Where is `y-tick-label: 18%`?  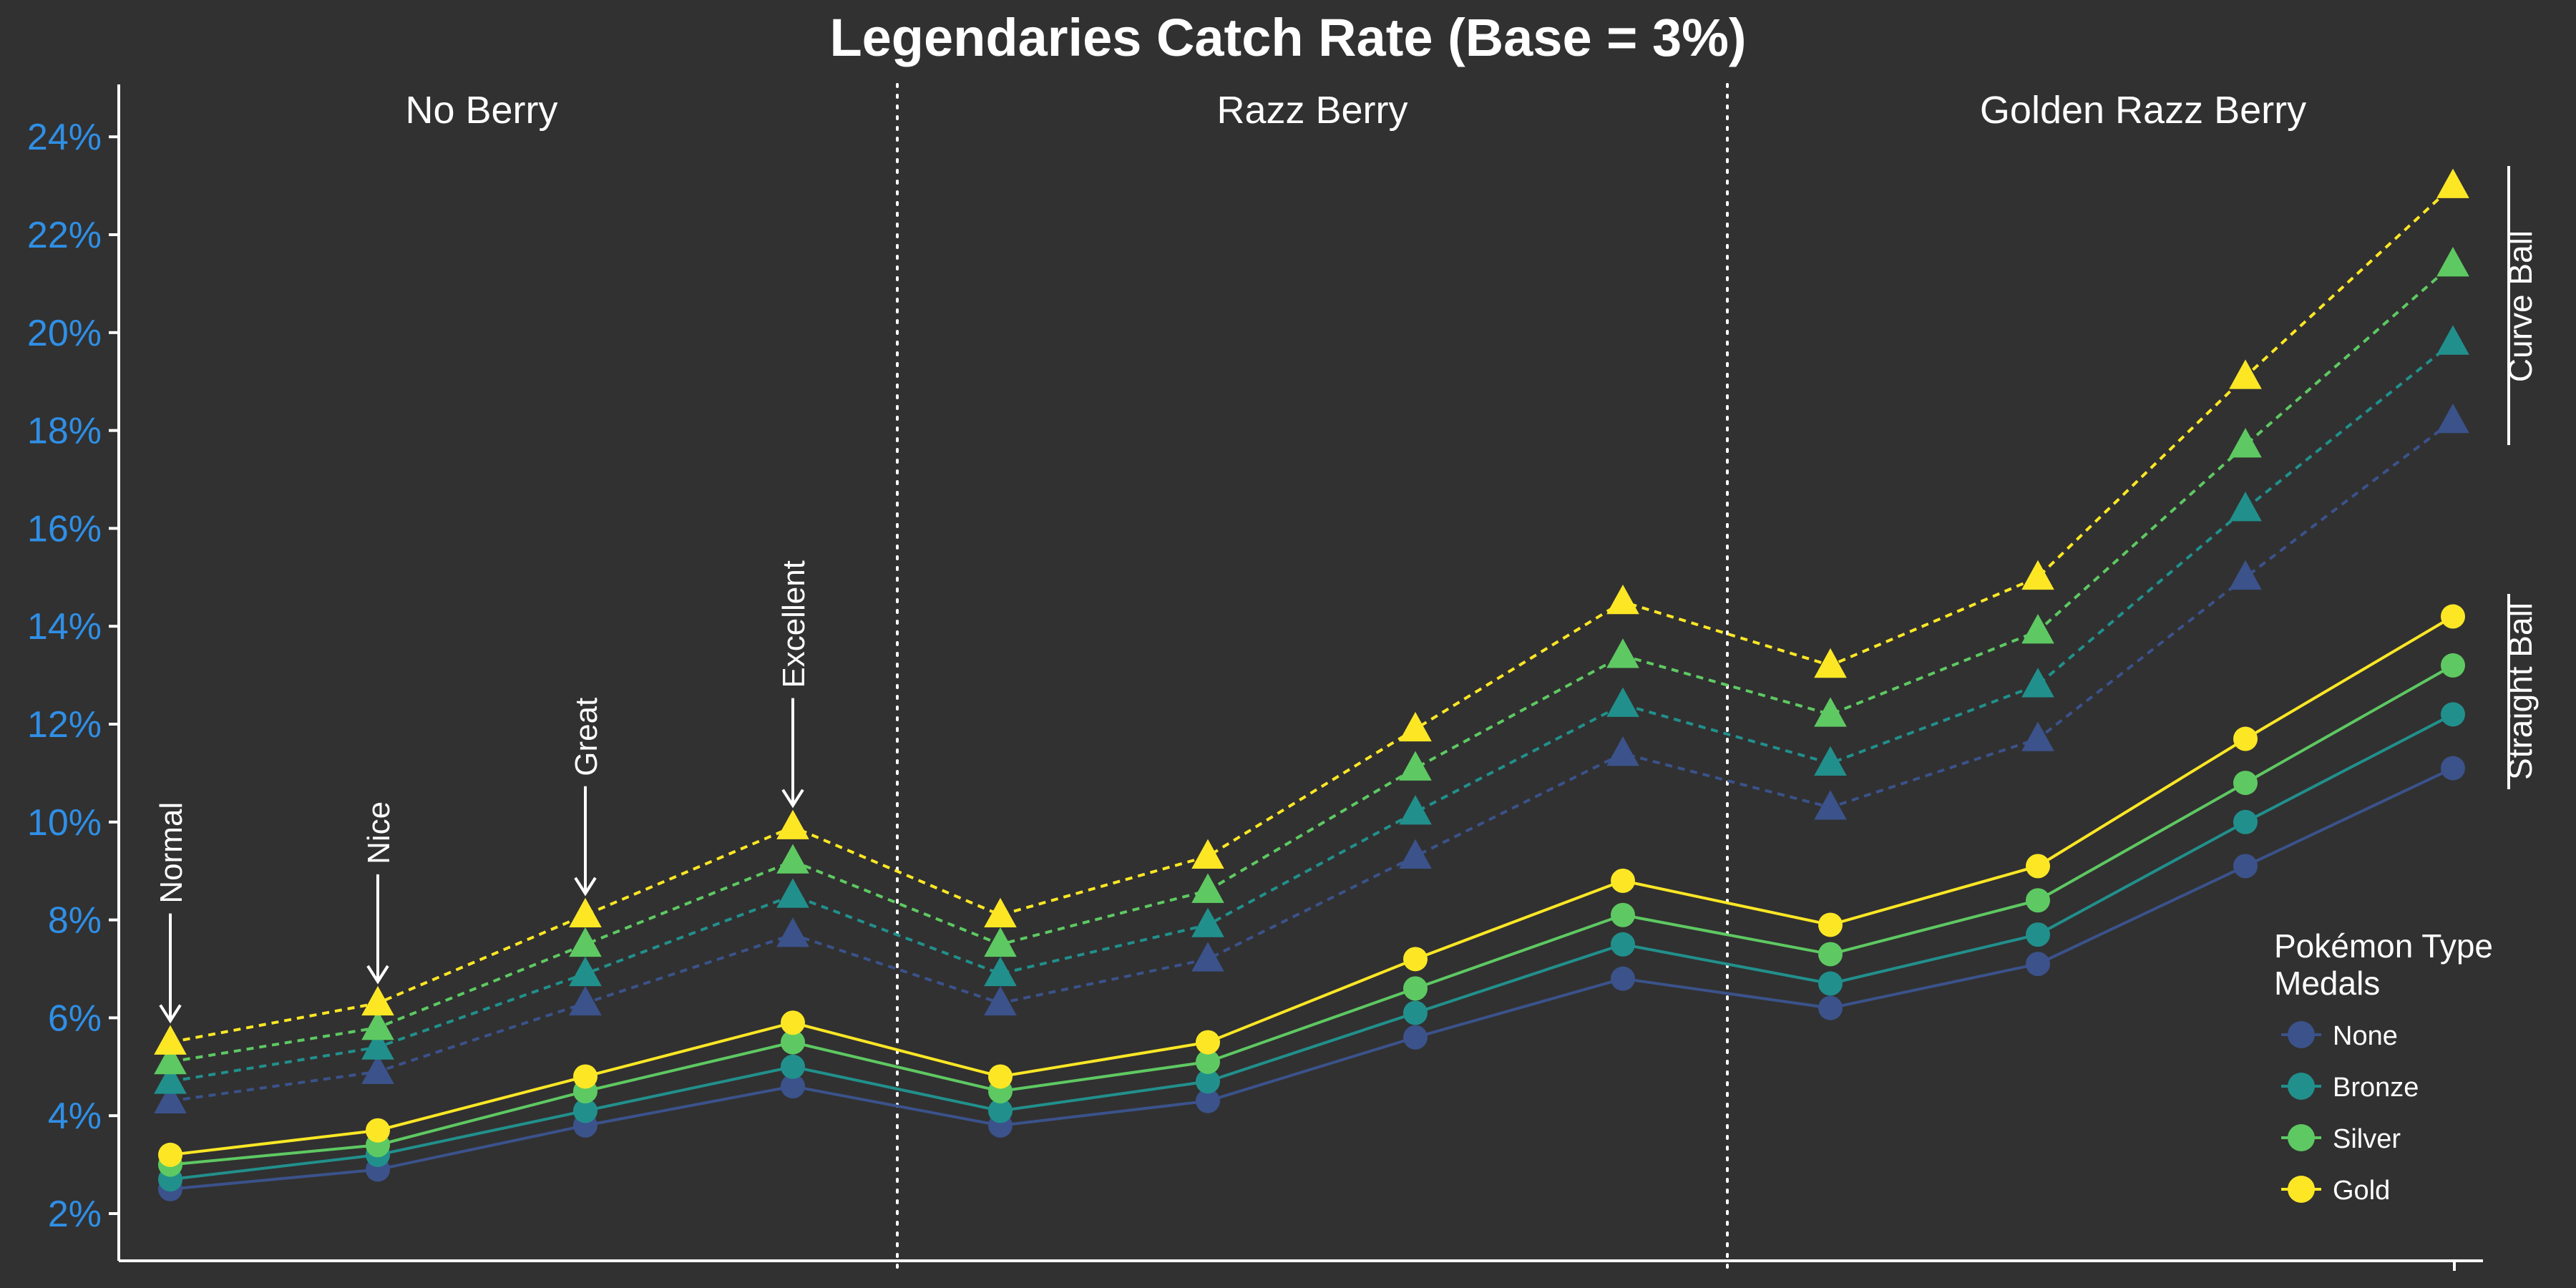 y-tick-label: 18% is located at coordinates (64, 431).